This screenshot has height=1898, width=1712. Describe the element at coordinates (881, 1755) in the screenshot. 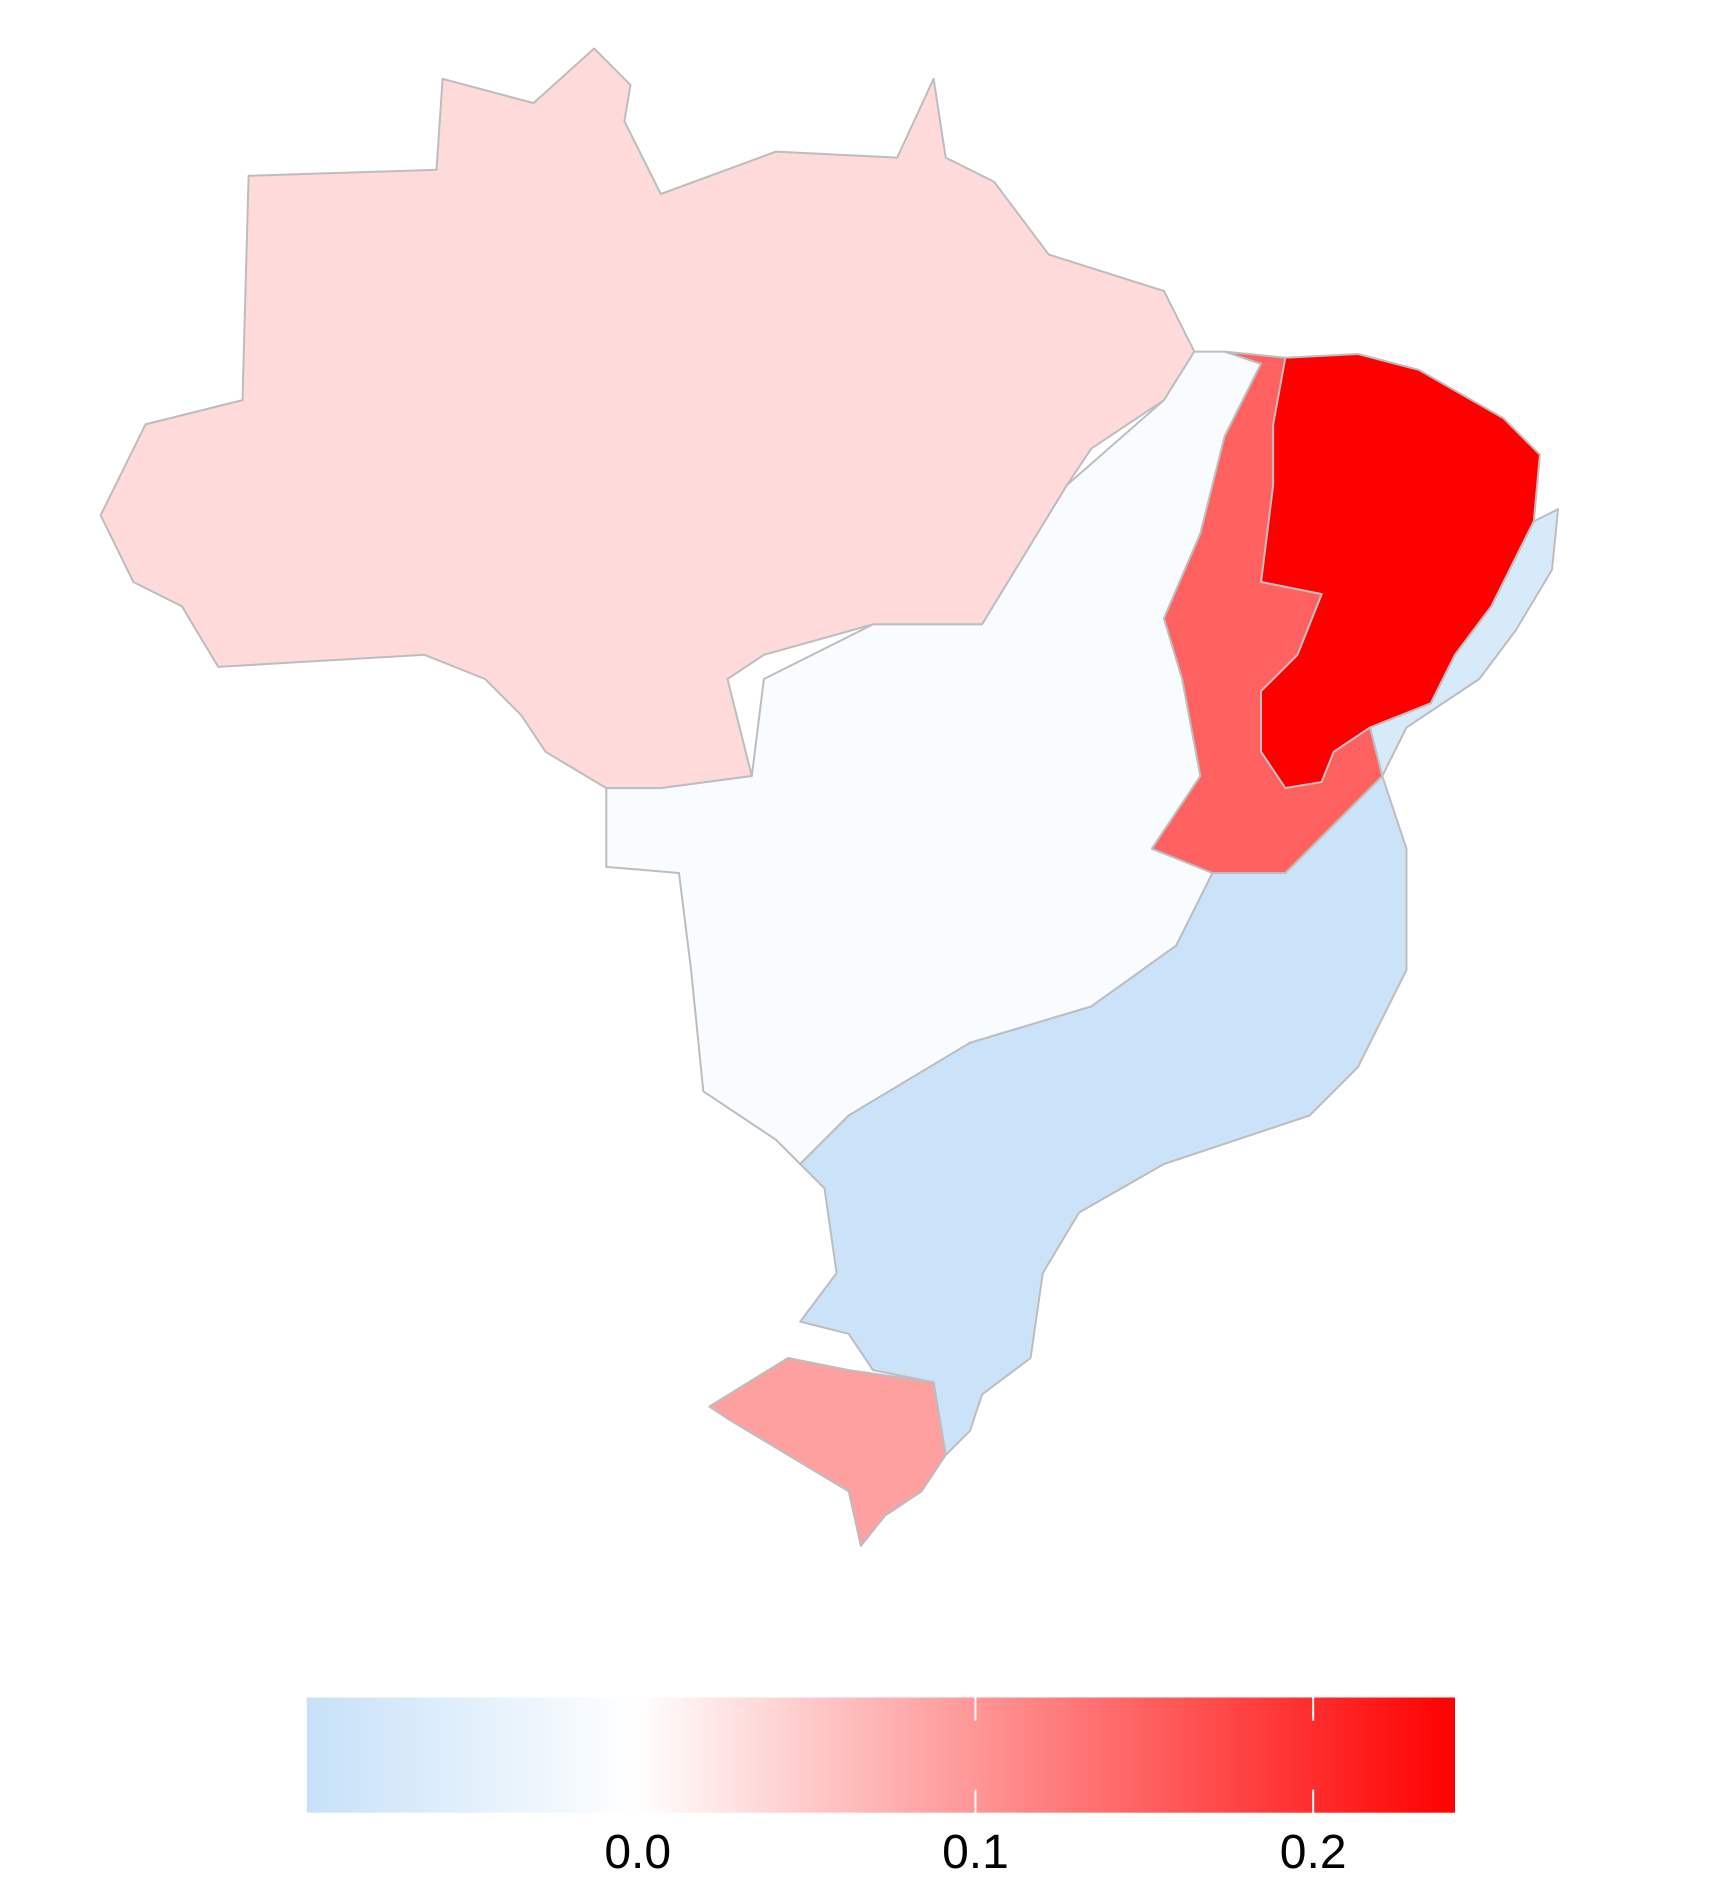

I see `colorbar-gradient` at that location.